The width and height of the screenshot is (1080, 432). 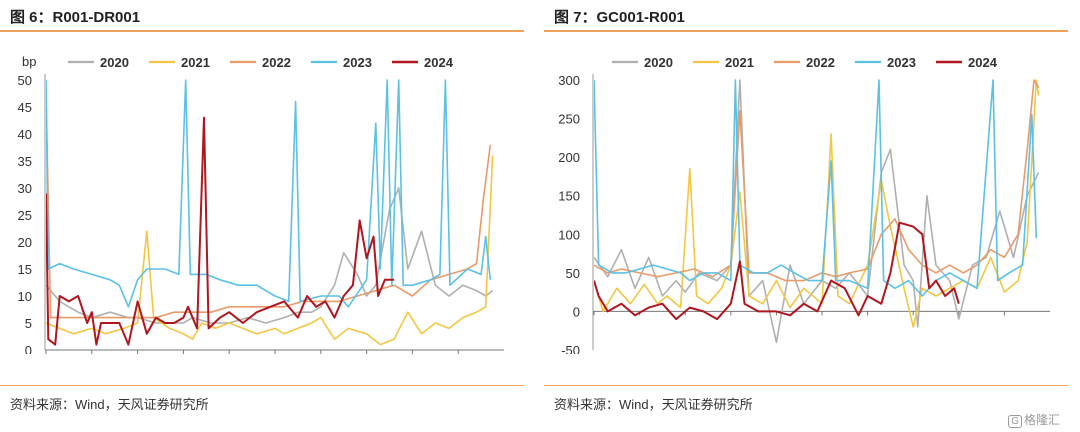 I want to click on y-tick-label: 5, so click(x=28, y=323).